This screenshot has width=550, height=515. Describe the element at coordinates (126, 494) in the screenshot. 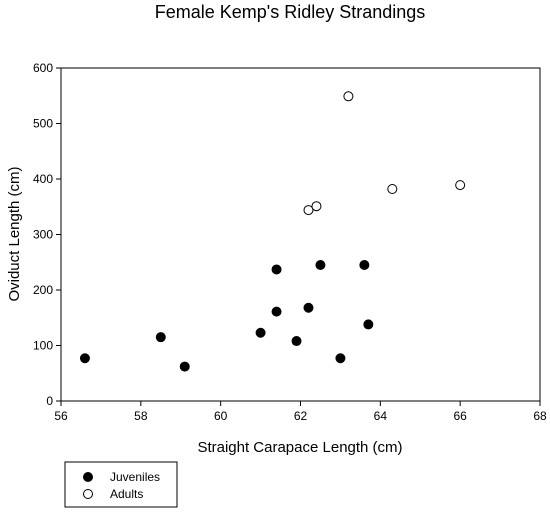

I see `legend-label-adults: Adults` at that location.